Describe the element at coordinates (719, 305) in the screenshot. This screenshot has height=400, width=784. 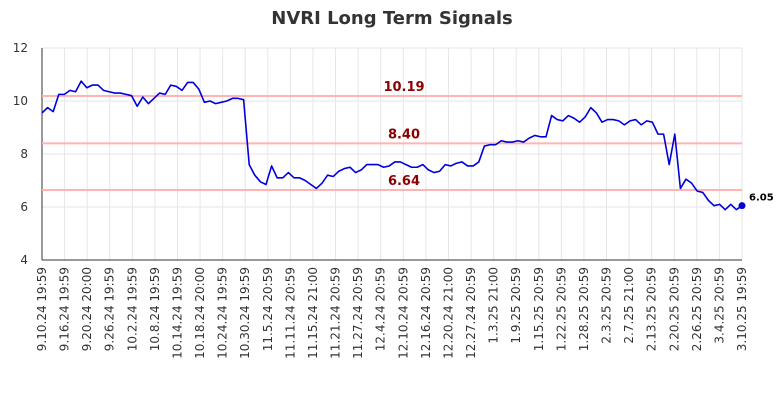
I see `x-tick-label: 3.4.25 20:59` at that location.